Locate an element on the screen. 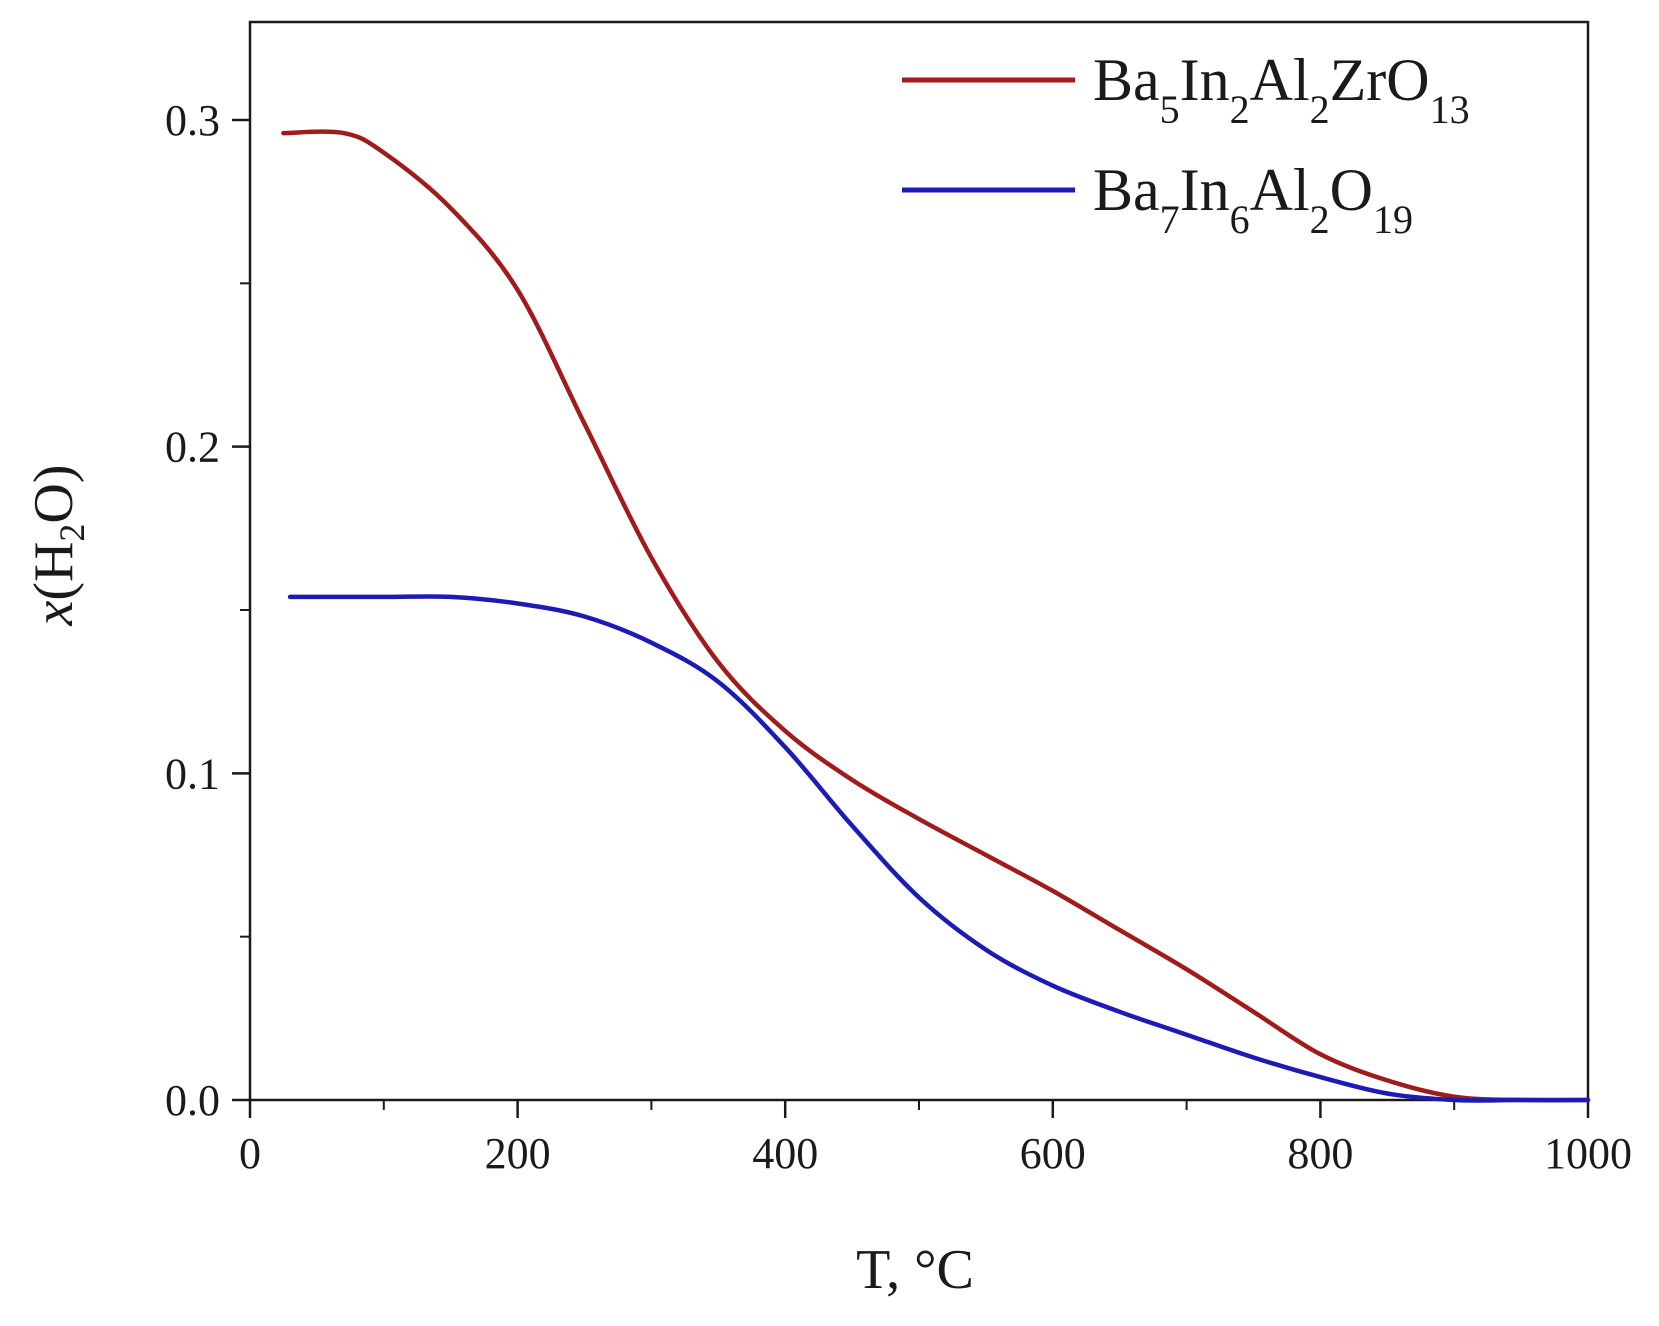  legend-label-1: Ba5In2Al2ZrO13 is located at coordinates (1281, 89).